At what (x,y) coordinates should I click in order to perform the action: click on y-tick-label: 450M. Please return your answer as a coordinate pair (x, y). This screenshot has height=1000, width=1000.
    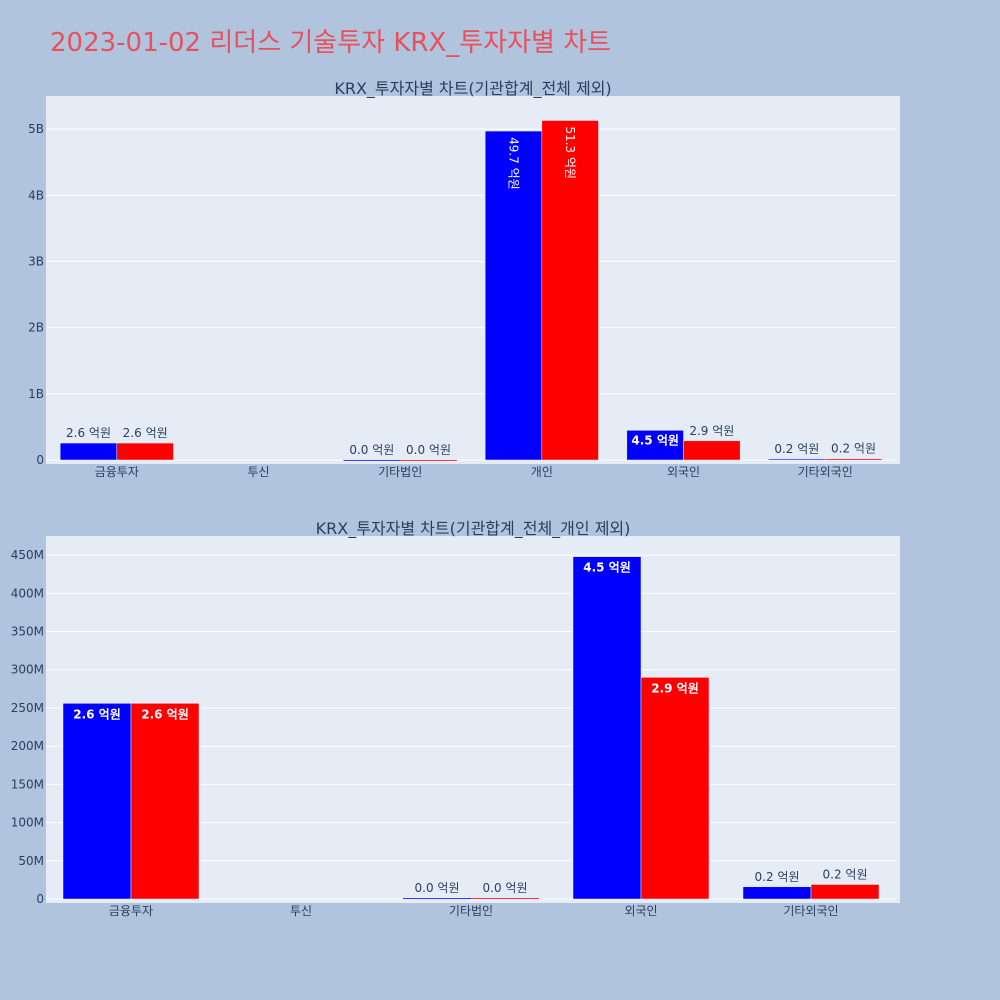
    Looking at the image, I should click on (27, 555).